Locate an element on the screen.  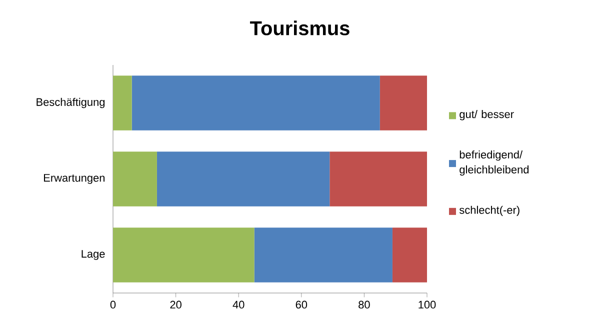
x-tick-label: 80 is located at coordinates (364, 304).